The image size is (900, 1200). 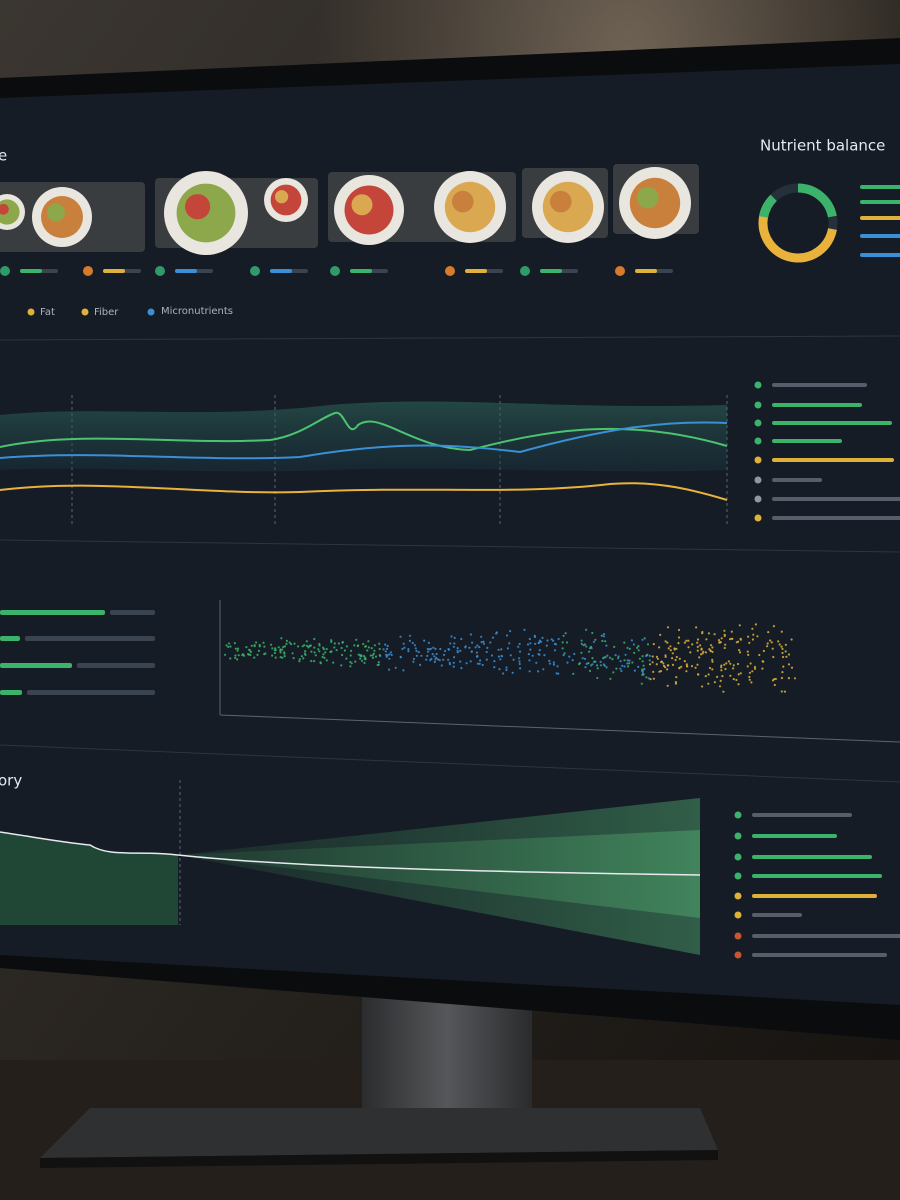 What do you see at coordinates (11, 781) in the screenshot?
I see `panel-title: ory` at bounding box center [11, 781].